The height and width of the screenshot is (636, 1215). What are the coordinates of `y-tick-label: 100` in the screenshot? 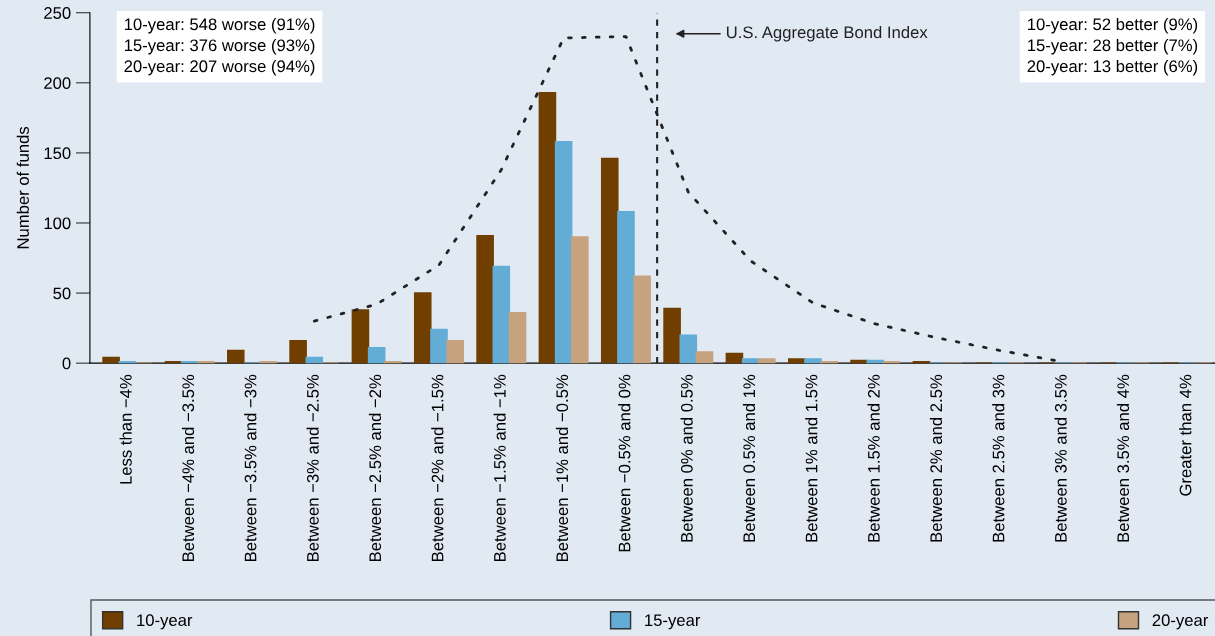 It's located at (57, 223).